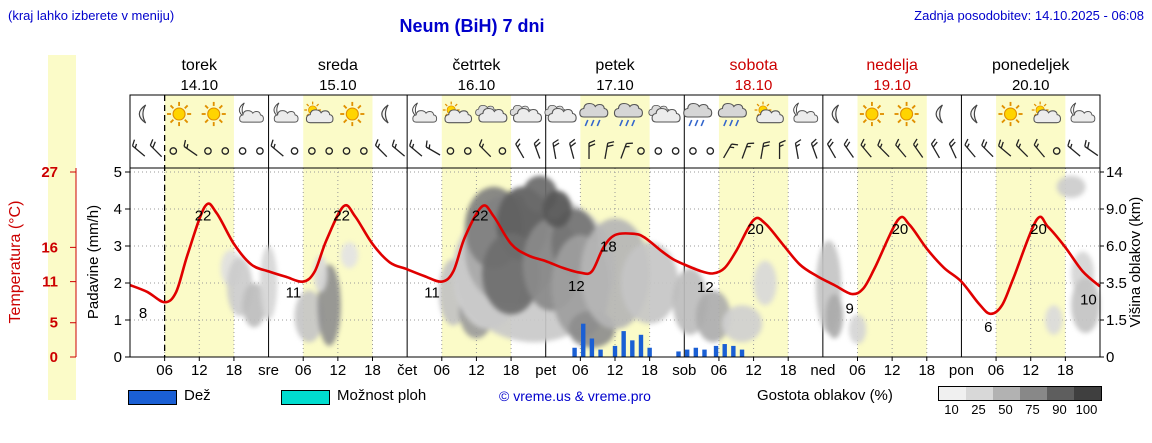 The image size is (1152, 443). What do you see at coordinates (118, 172) in the screenshot?
I see `precip-tick-label: 5` at bounding box center [118, 172].